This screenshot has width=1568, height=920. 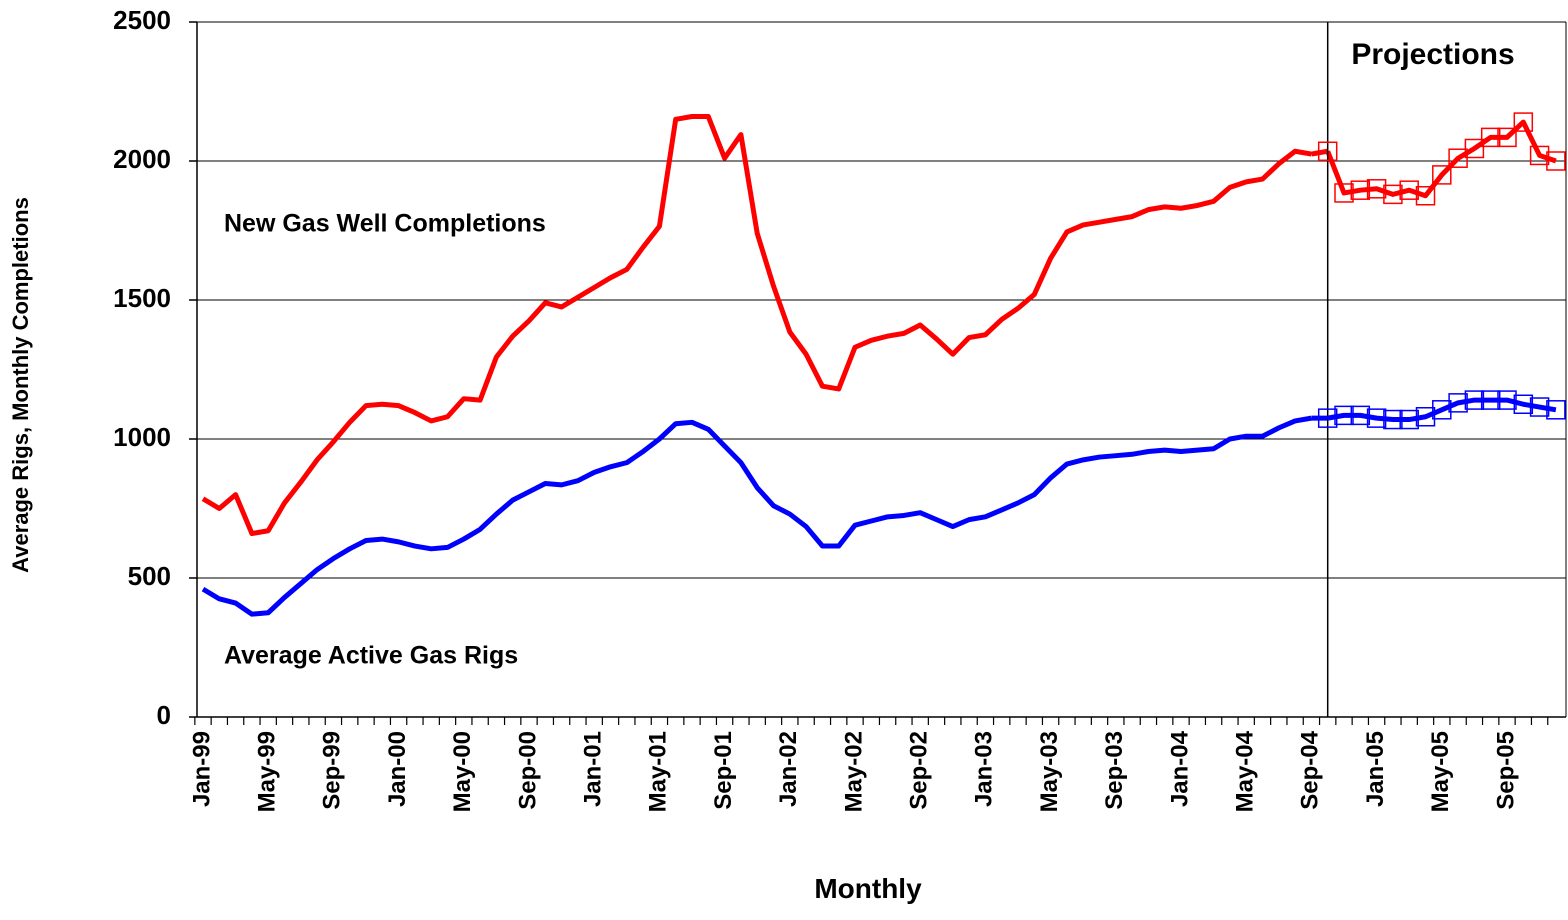 I want to click on x-tick-label: Sep-04, so click(x=1310, y=769).